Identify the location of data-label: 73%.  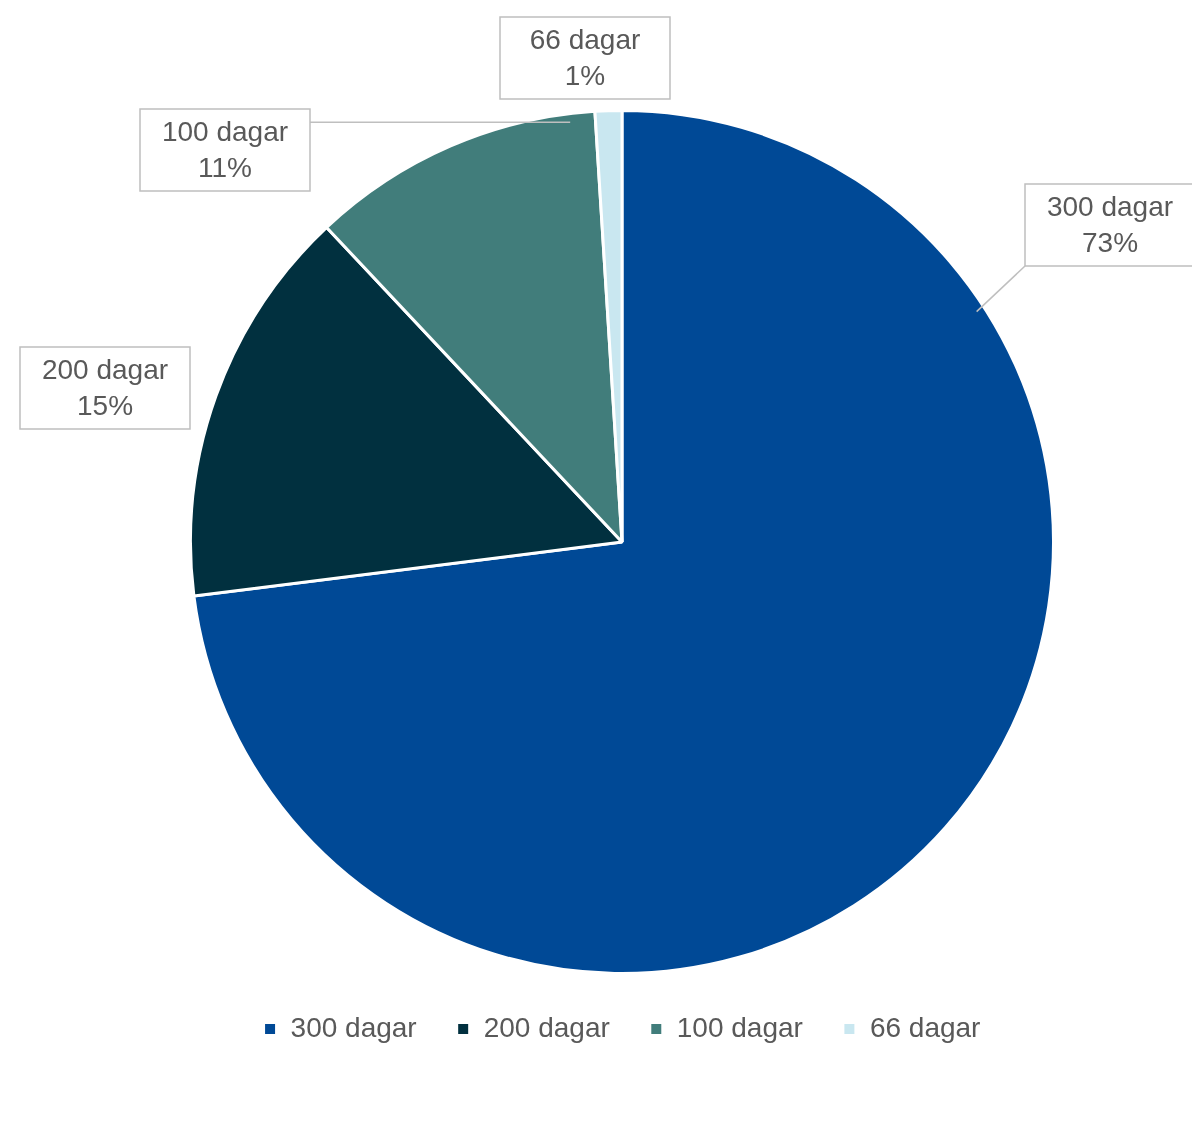
(1110, 242).